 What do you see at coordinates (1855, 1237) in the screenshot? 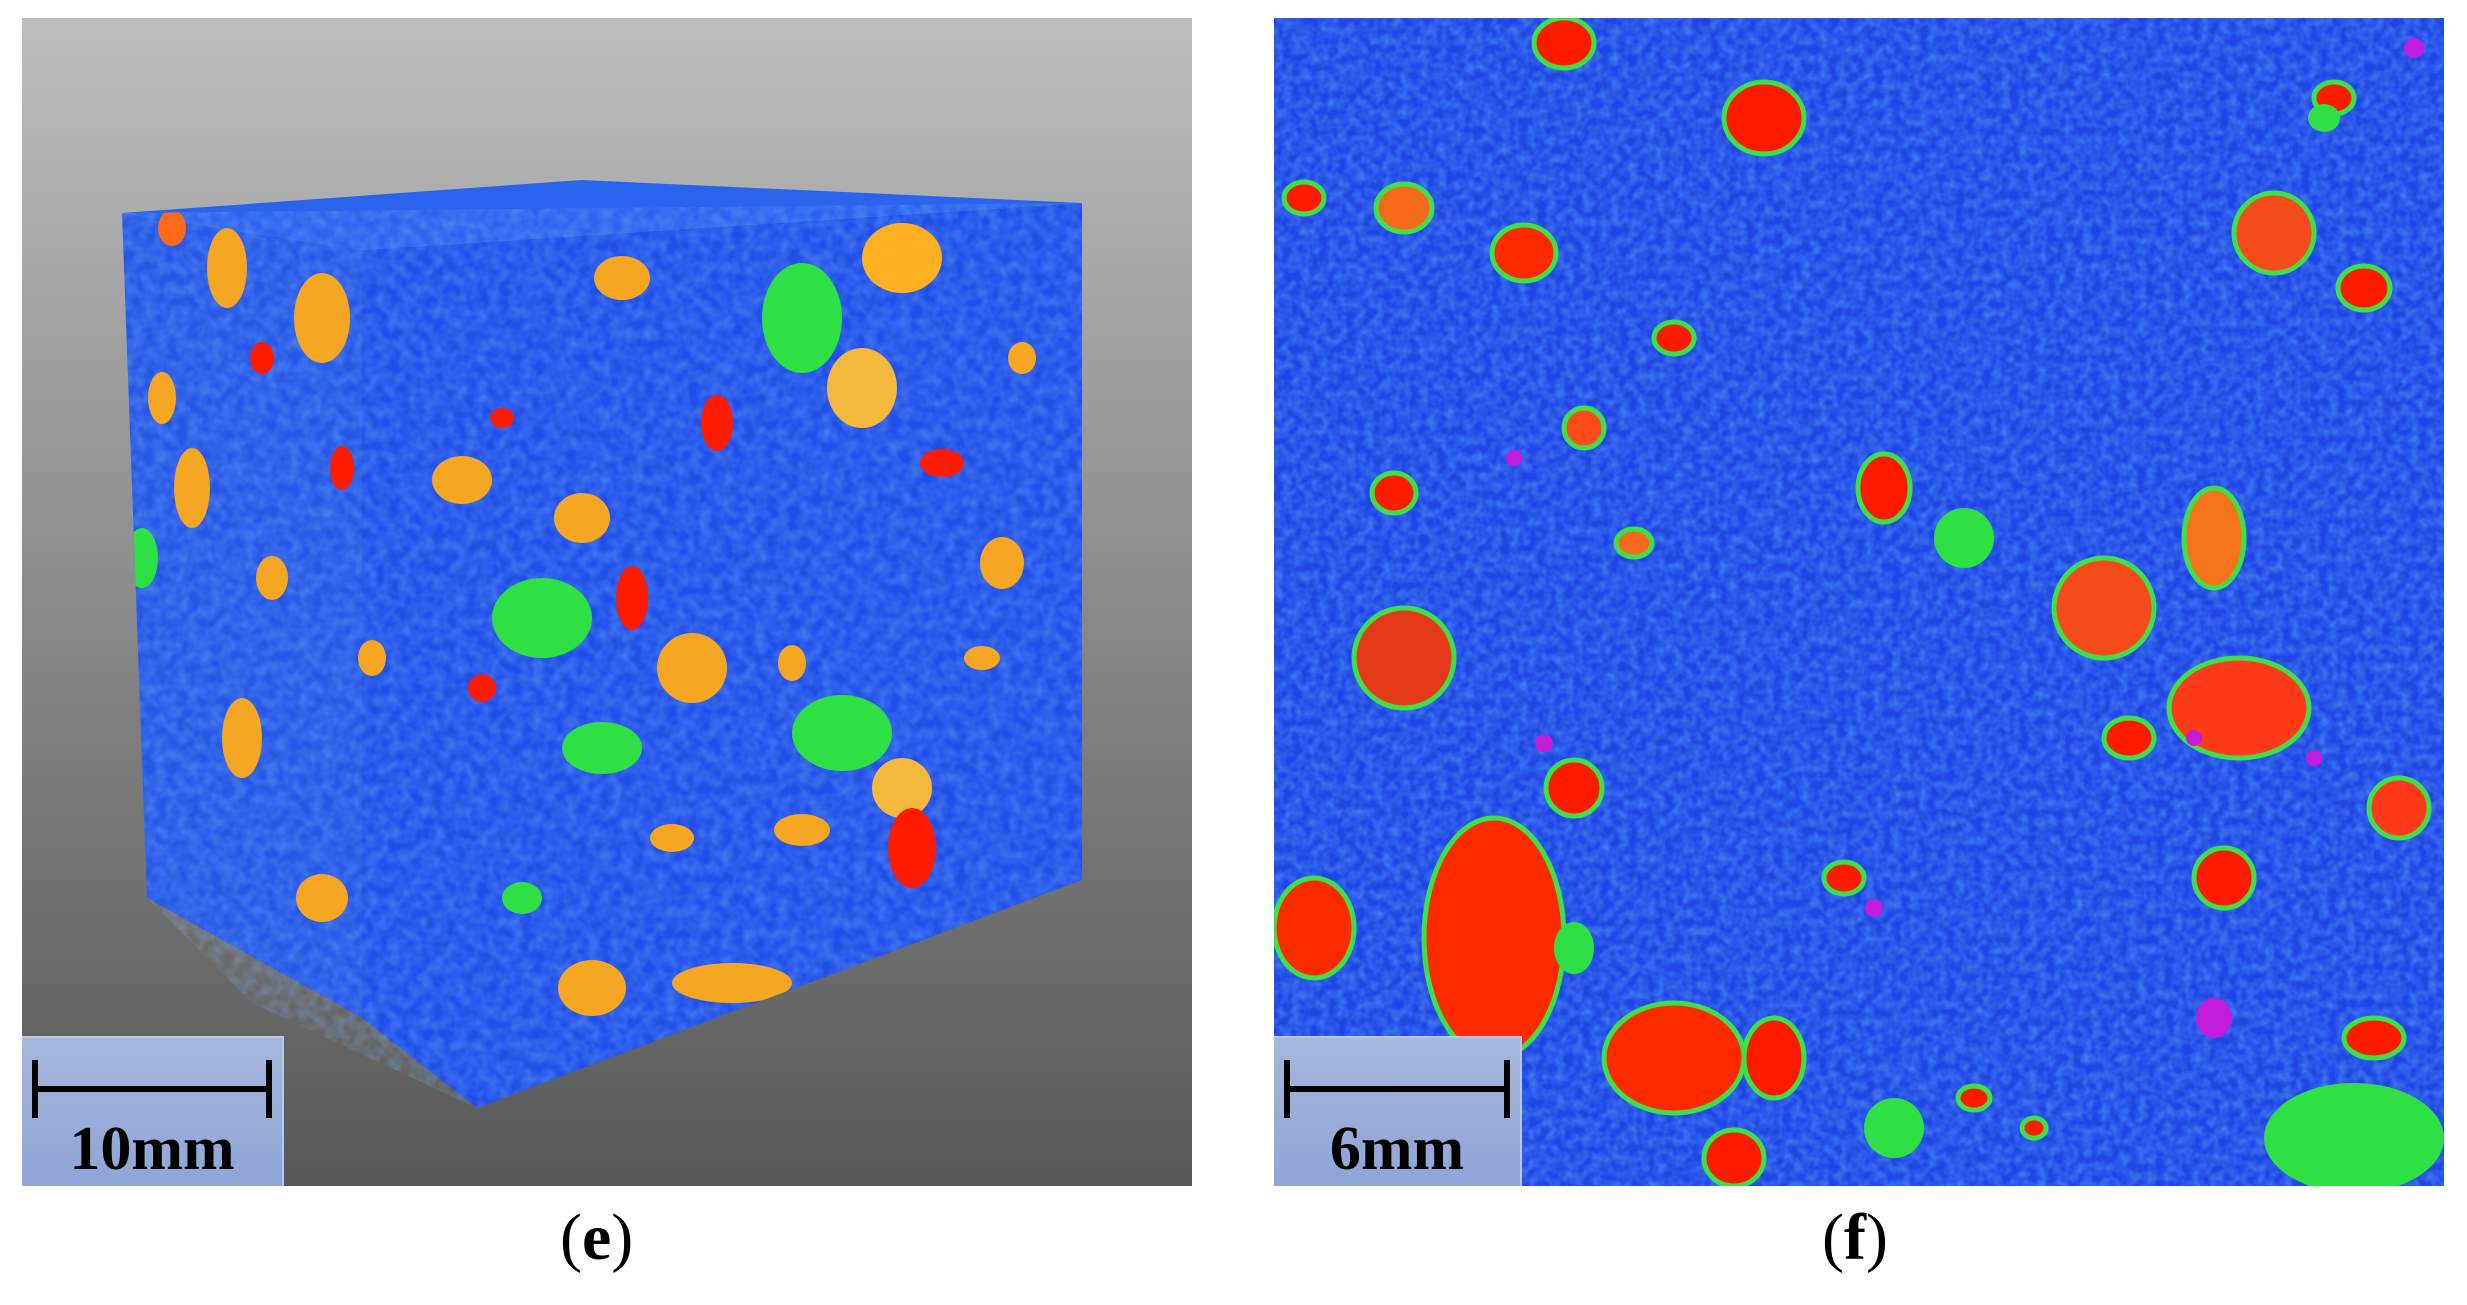
I see `panel-caption-f: (f)` at bounding box center [1855, 1237].